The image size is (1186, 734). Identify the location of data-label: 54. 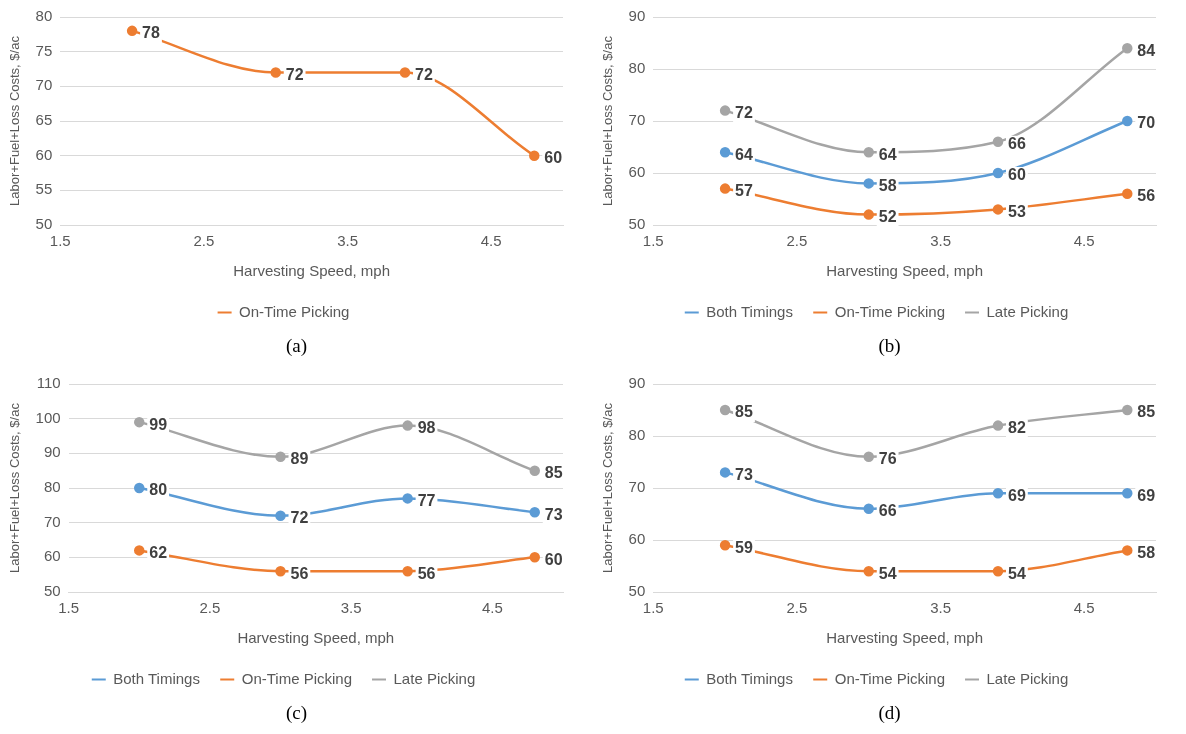
(887, 573).